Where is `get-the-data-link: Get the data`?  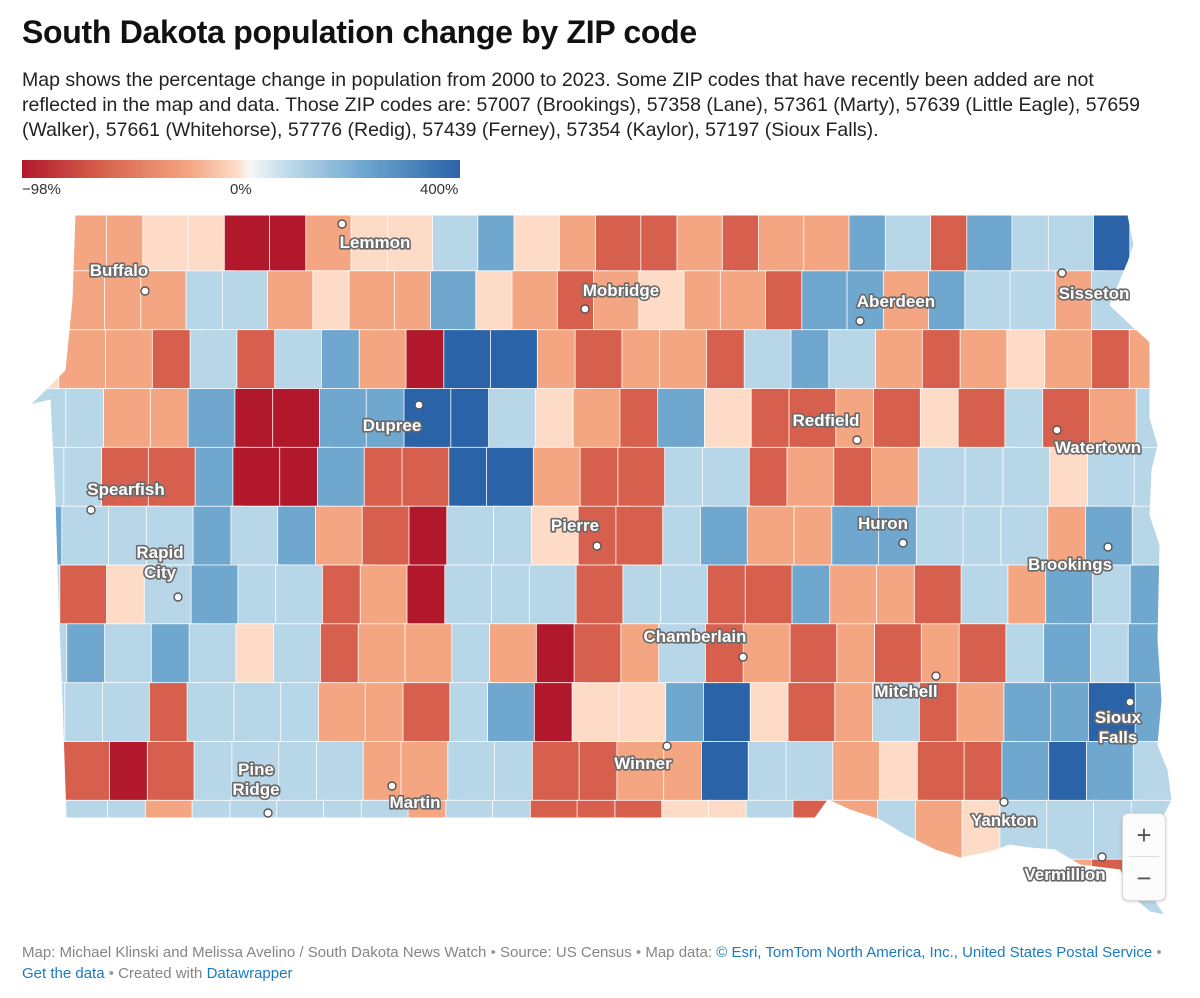
get-the-data-link: Get the data is located at coordinates (63, 973).